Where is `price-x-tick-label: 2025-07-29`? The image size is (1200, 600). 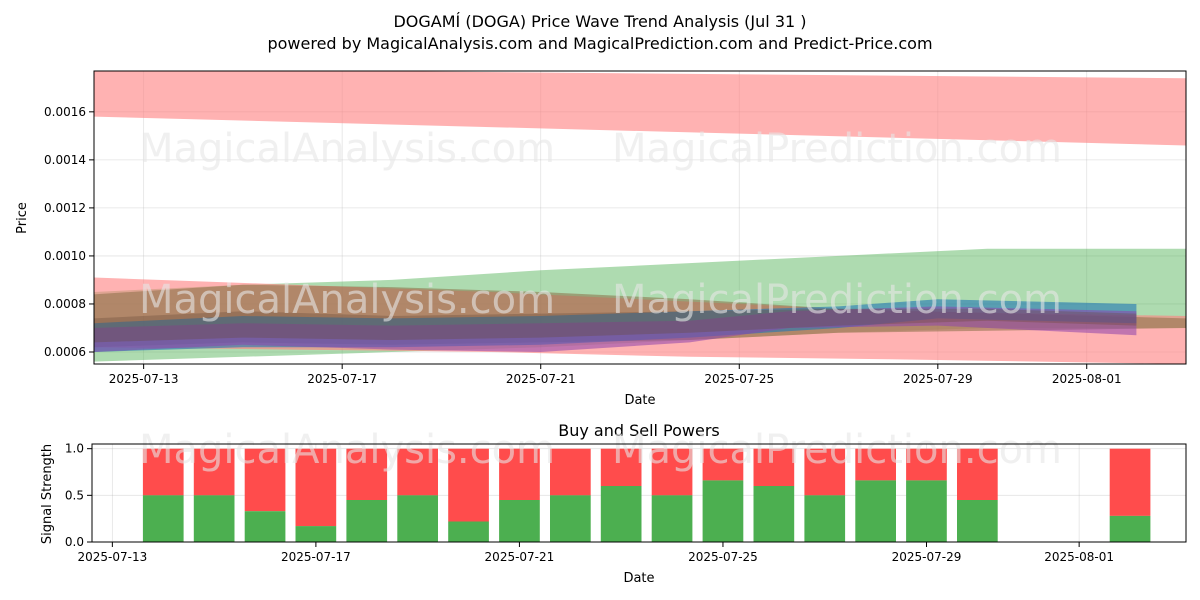 price-x-tick-label: 2025-07-29 is located at coordinates (938, 379).